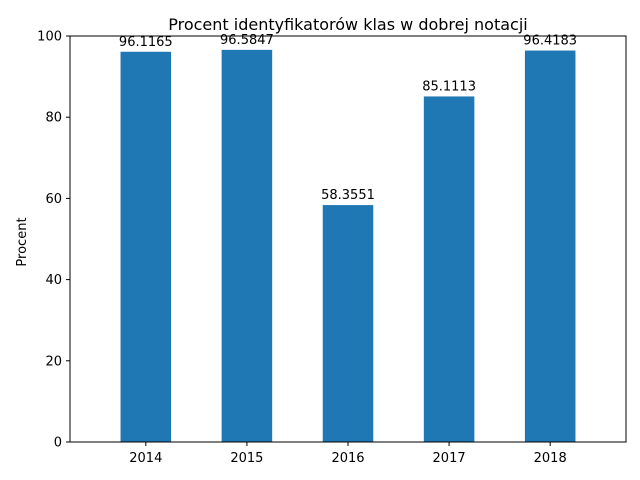 This screenshot has width=640, height=480. I want to click on y-tick-label: 100, so click(49, 37).